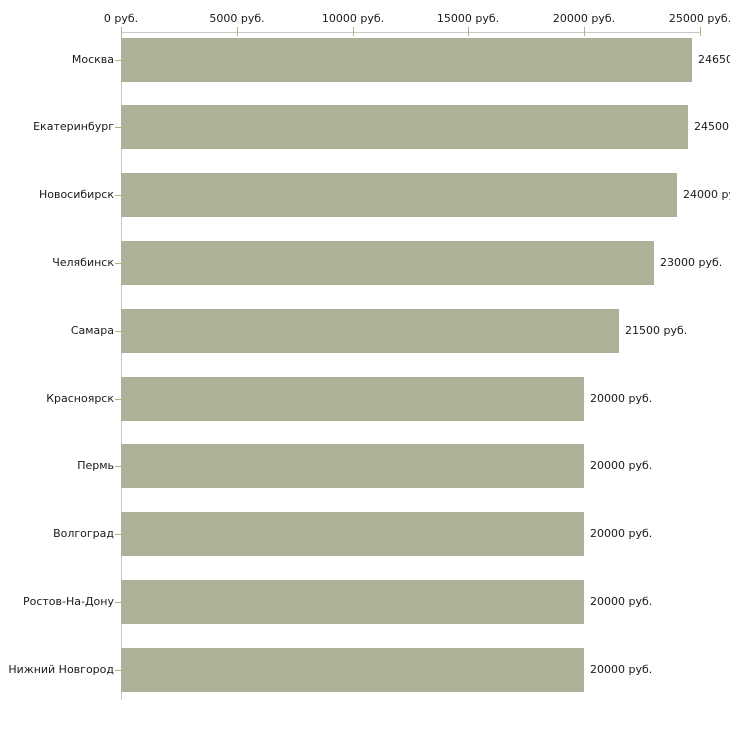 This screenshot has width=730, height=730. What do you see at coordinates (83, 533) in the screenshot?
I see `category-label: Волгоград` at bounding box center [83, 533].